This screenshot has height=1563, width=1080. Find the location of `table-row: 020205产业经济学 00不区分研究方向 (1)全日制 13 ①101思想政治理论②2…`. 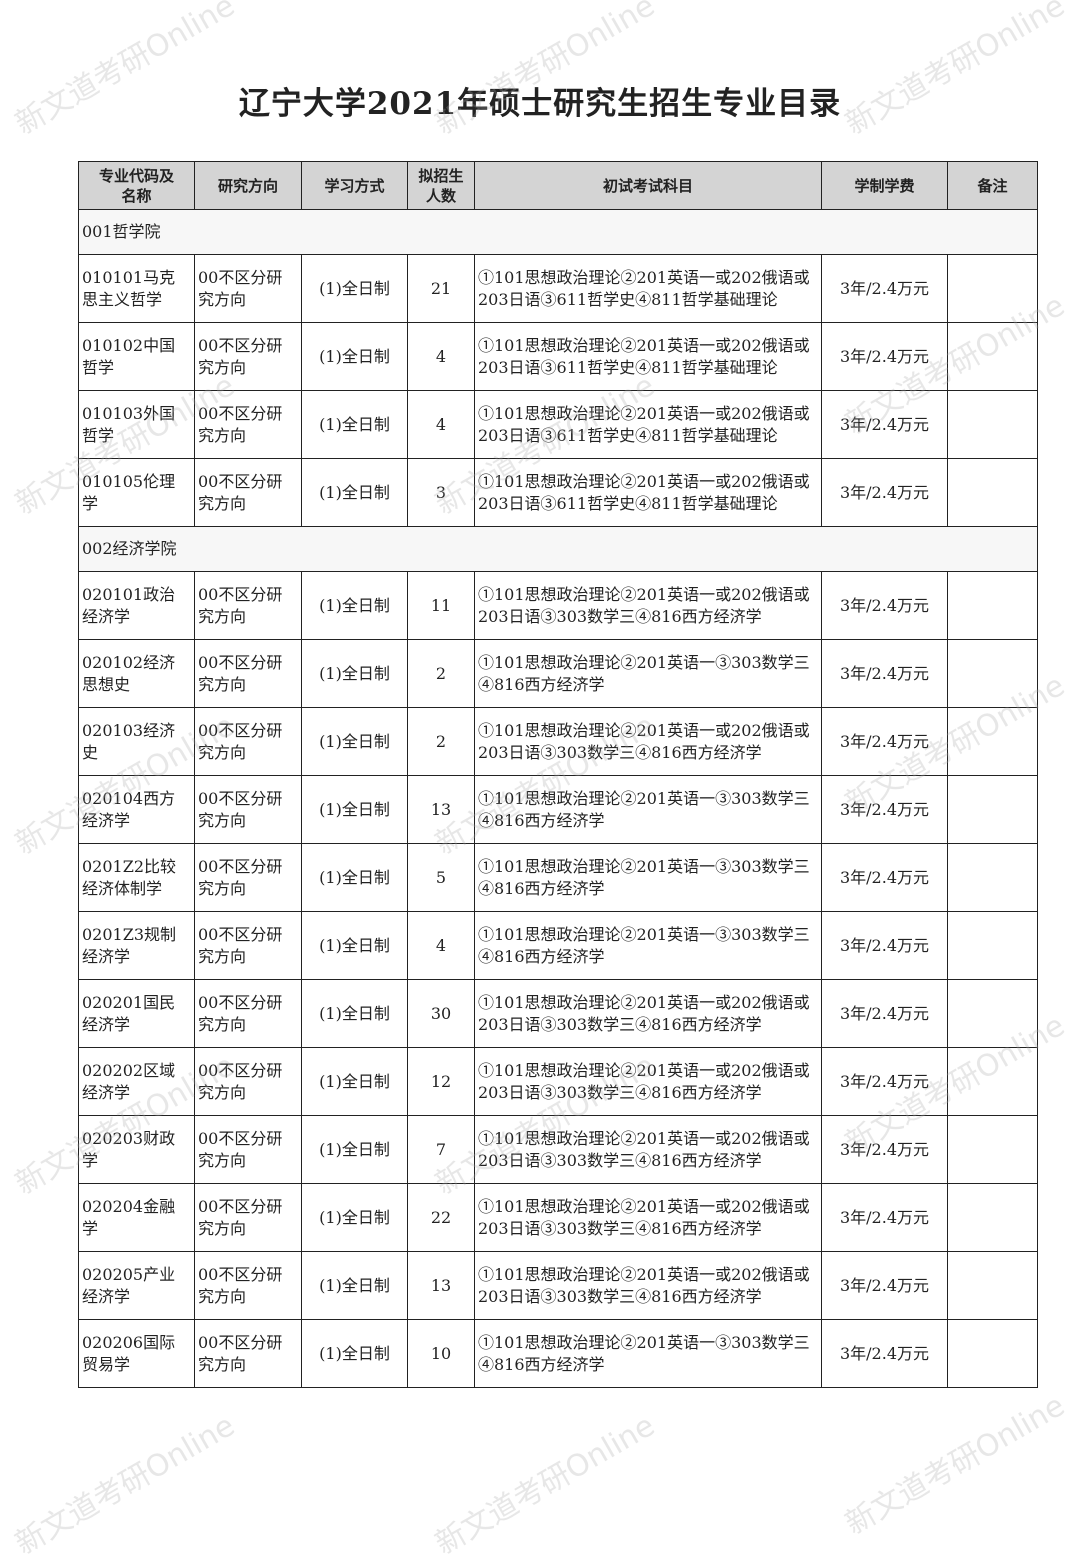

table-row: 020205产业经济学 00不区分研究方向 (1)全日制 13 ①101思想政治理论②2… is located at coordinates (558, 1285).